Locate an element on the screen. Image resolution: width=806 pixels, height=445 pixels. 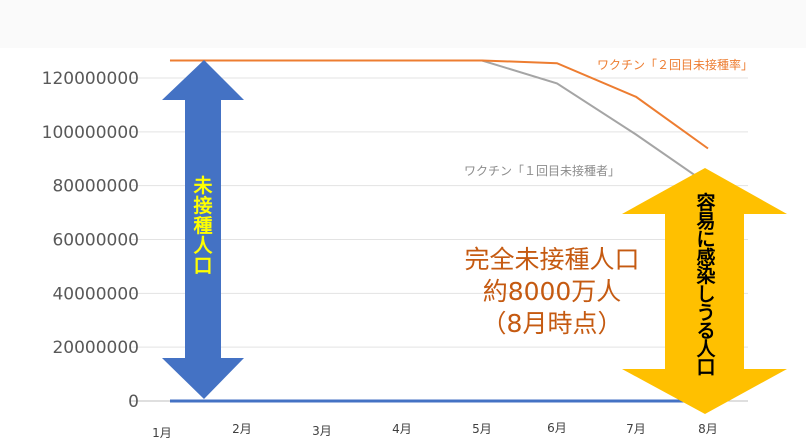
top-band is located at coordinates (403, 24).